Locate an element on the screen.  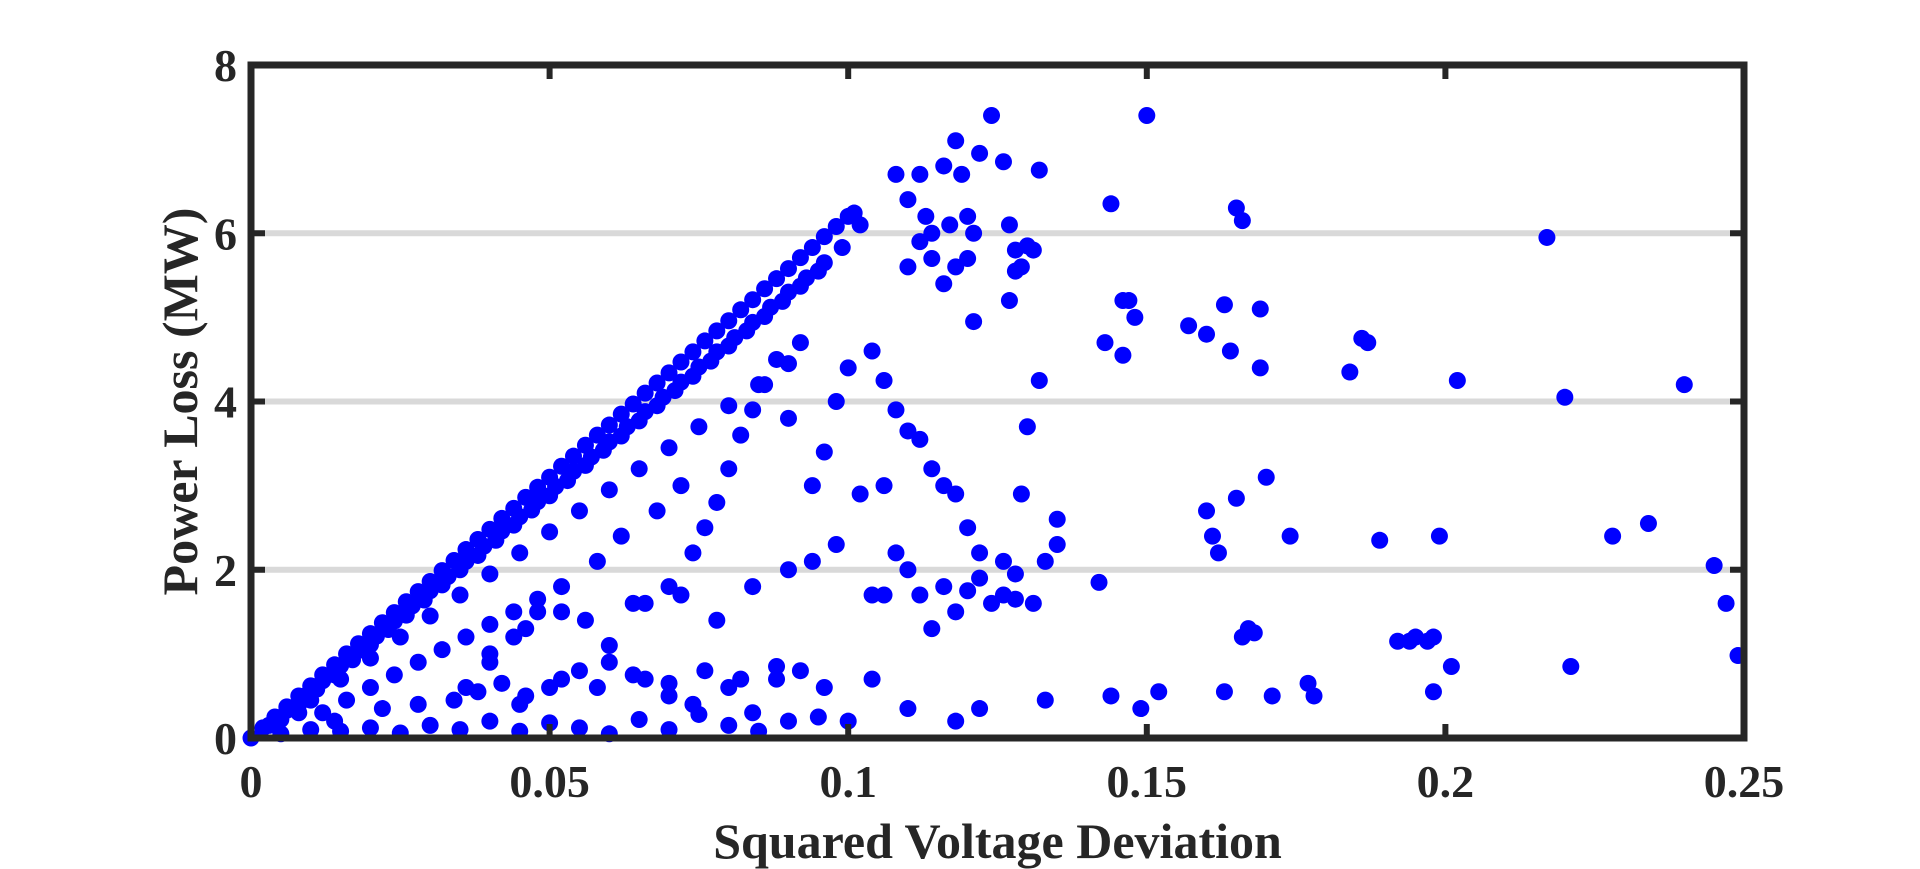
y-tick-label: 4 is located at coordinates (225, 402).